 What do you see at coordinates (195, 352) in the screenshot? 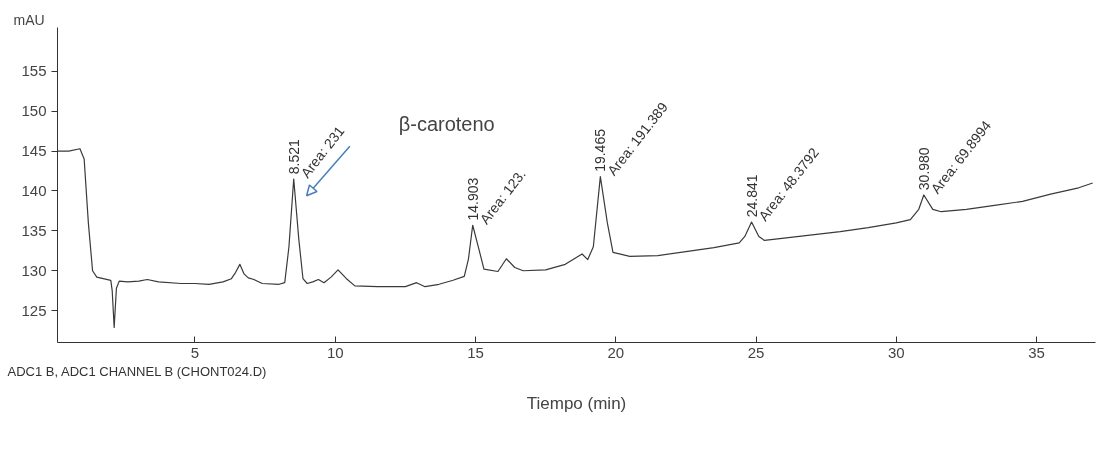
I see `x-tick-label: 5` at bounding box center [195, 352].